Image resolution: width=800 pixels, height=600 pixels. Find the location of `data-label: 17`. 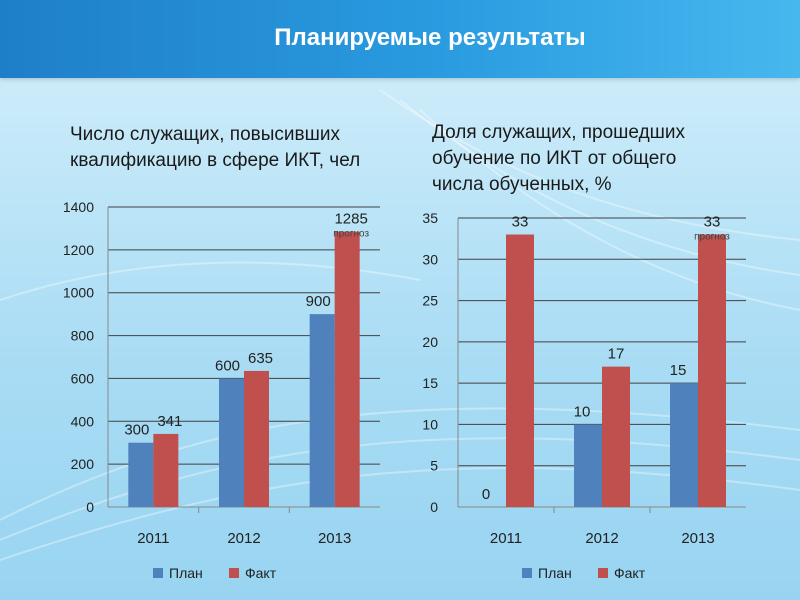

data-label: 17 is located at coordinates (616, 354).